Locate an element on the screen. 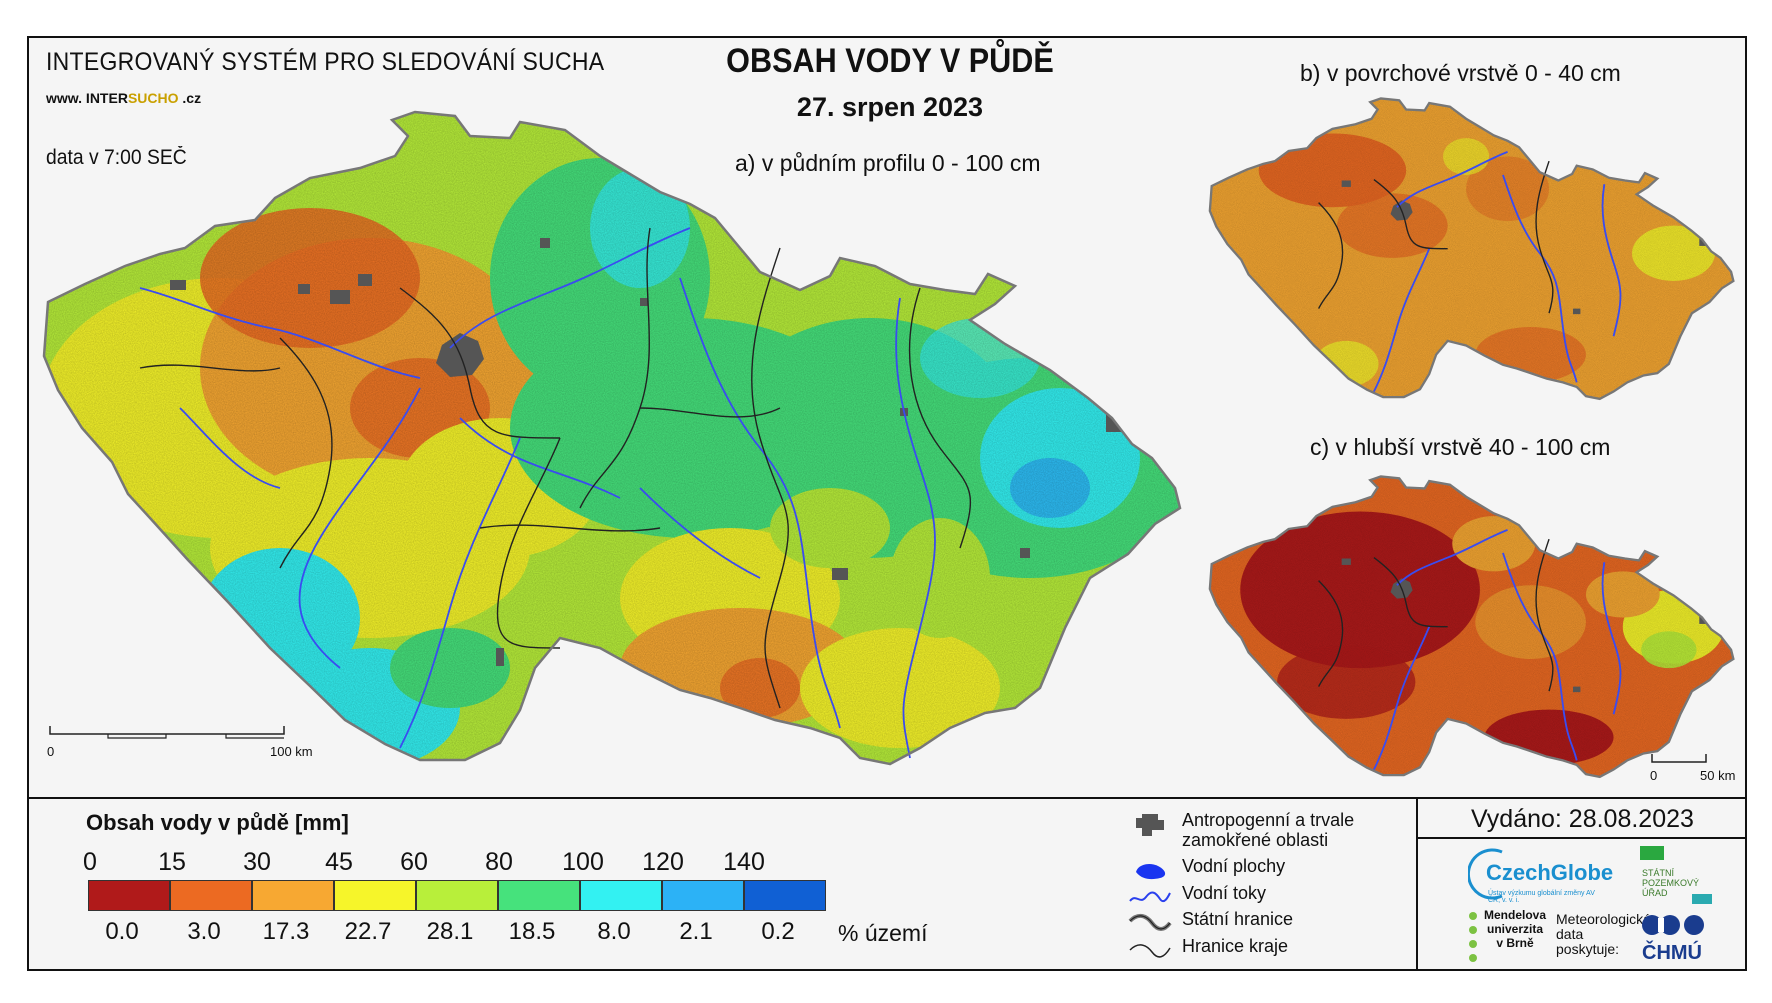 This screenshot has width=1772, height=1003. main-scale-end: 100 km is located at coordinates (291, 751).